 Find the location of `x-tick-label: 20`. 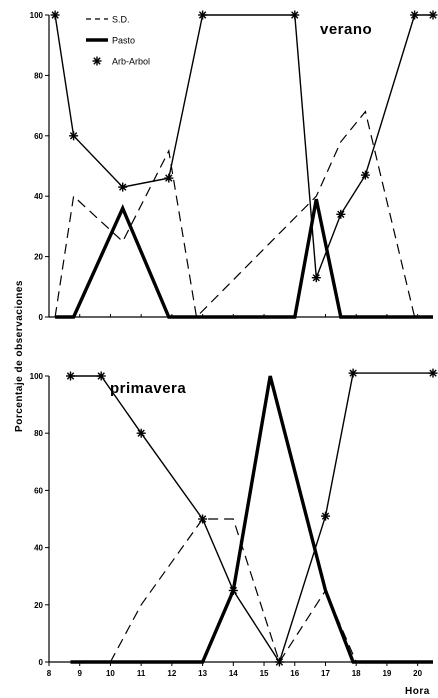

x-tick-label: 20 is located at coordinates (417, 673).